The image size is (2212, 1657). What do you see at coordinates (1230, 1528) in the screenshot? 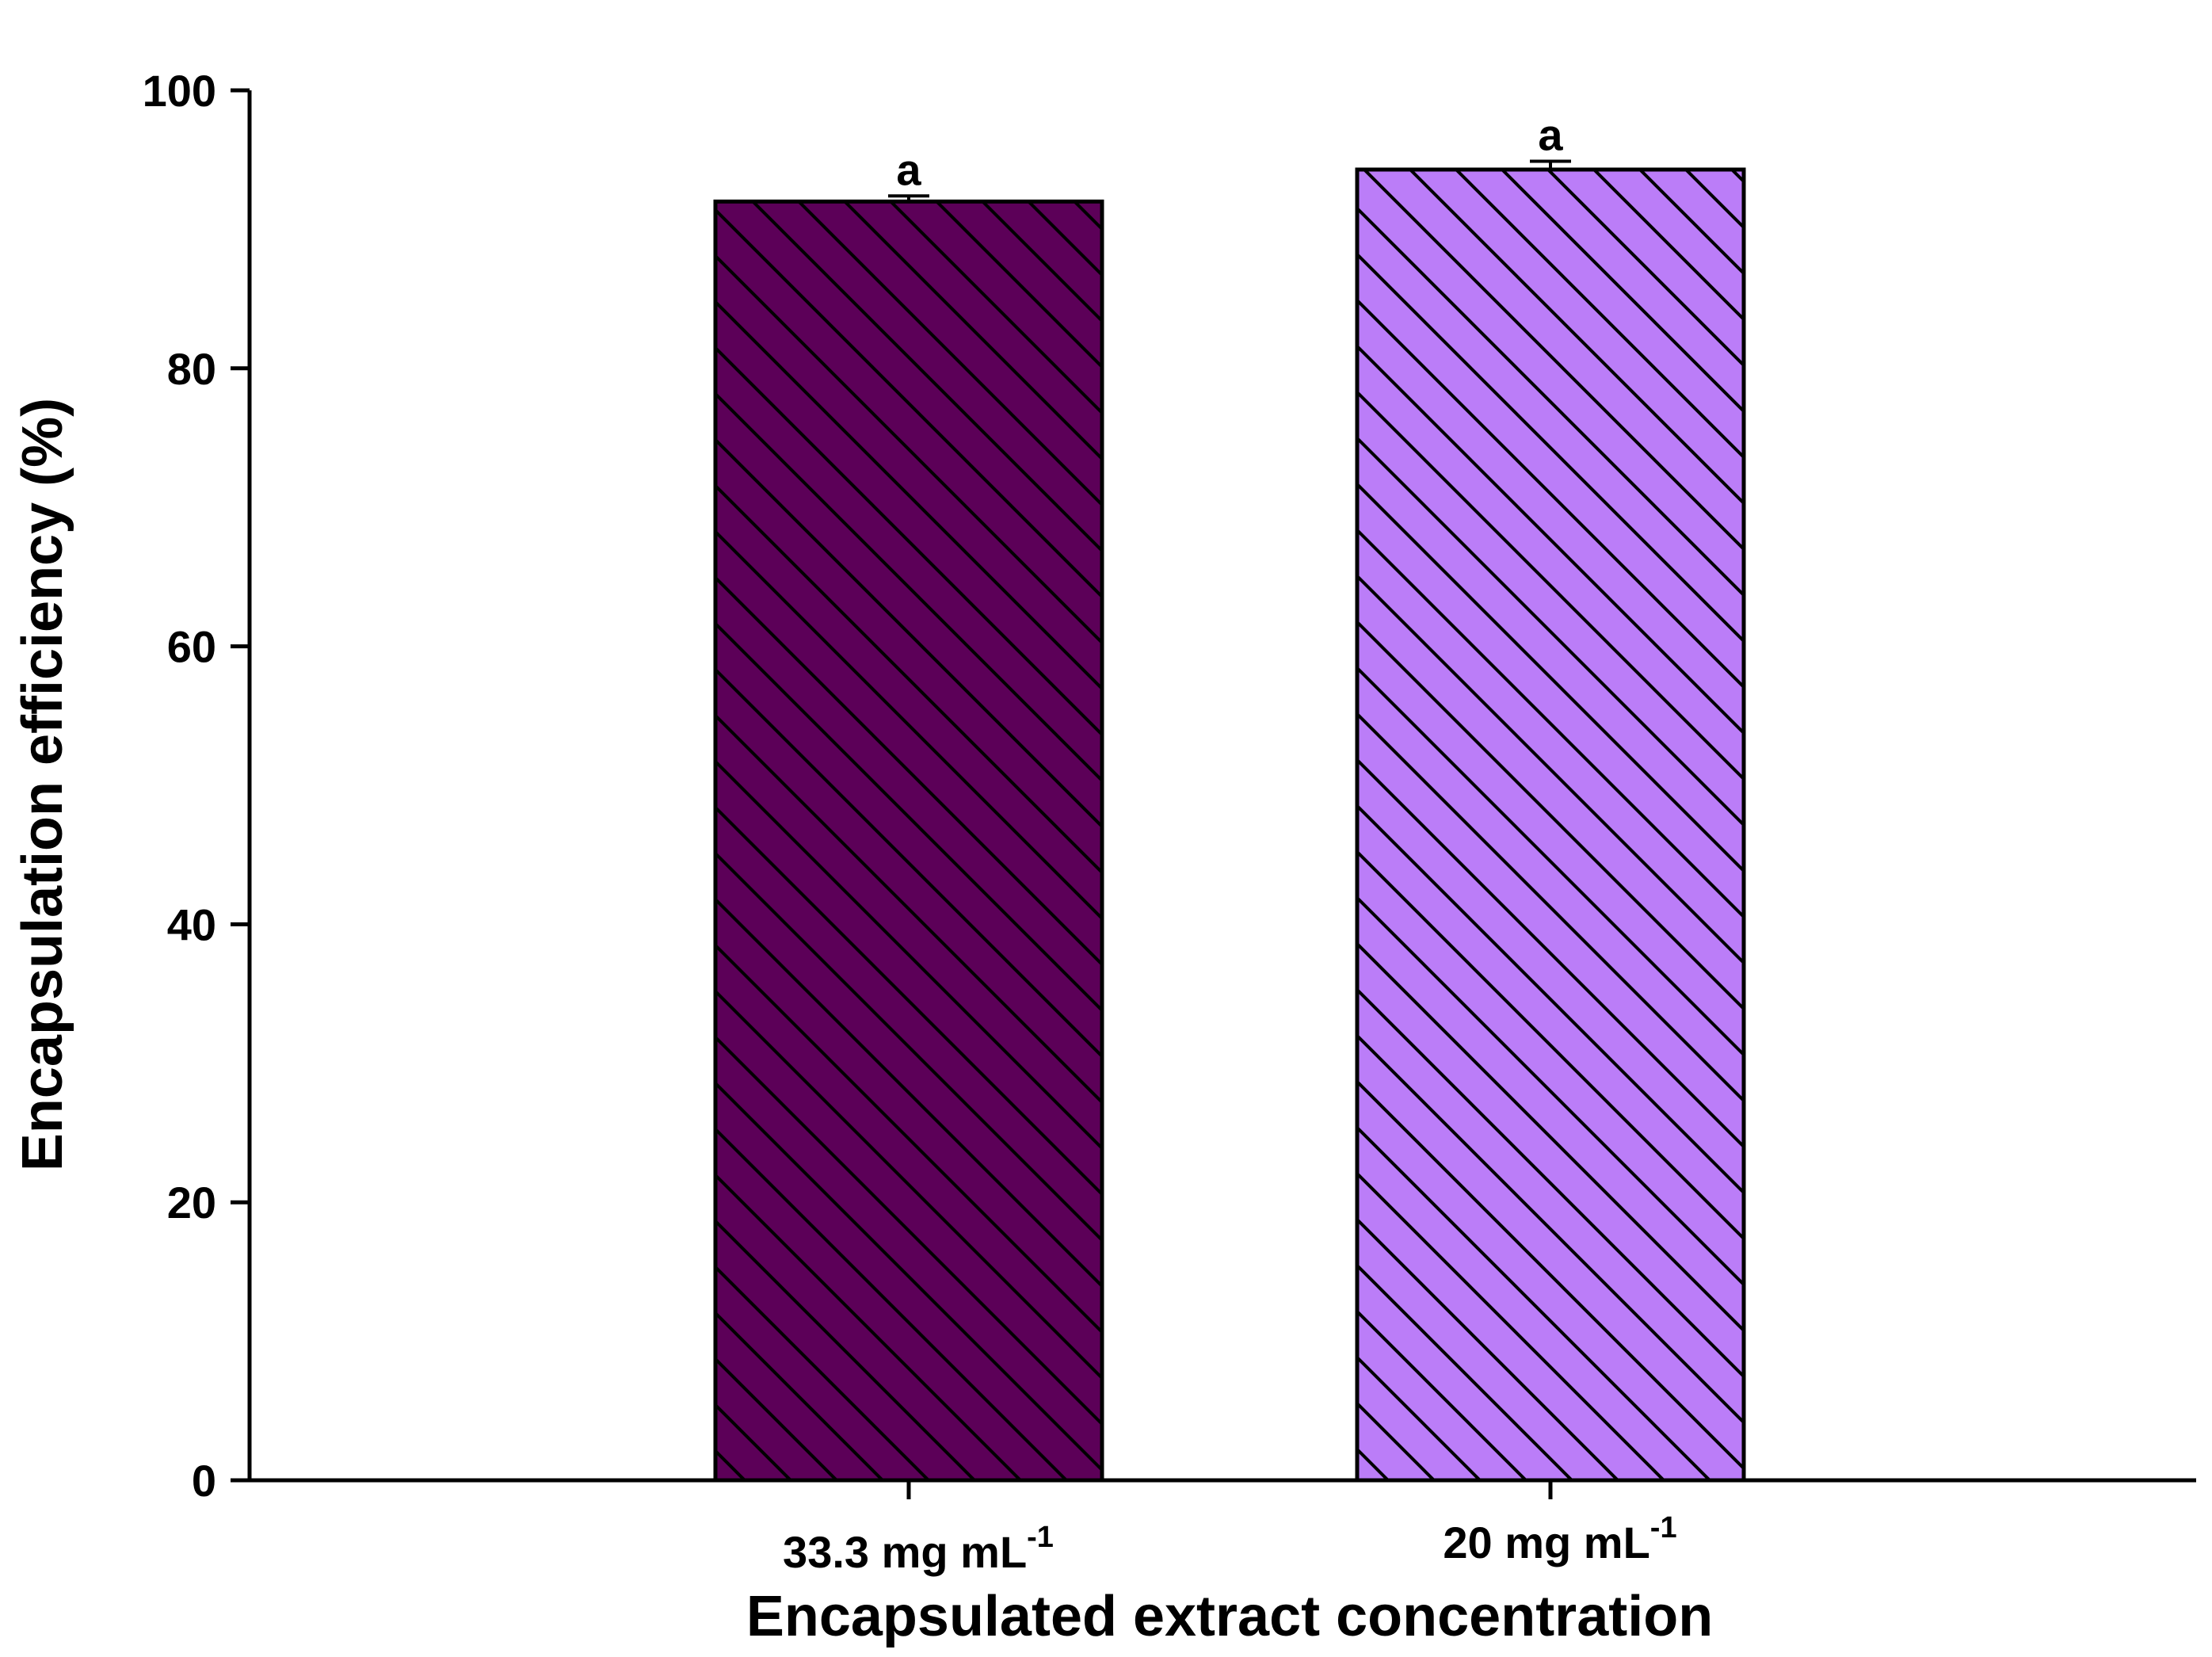
I see `x-ticks: 33.3 mg mL-1 20 mg mL-1` at bounding box center [1230, 1528].